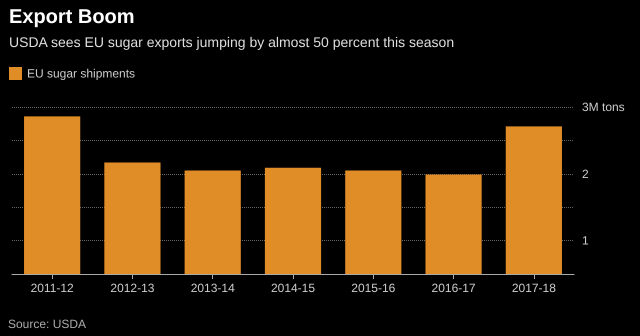 Image resolution: width=640 pixels, height=336 pixels. I want to click on x-tick-label: 2012-13, so click(132, 288).